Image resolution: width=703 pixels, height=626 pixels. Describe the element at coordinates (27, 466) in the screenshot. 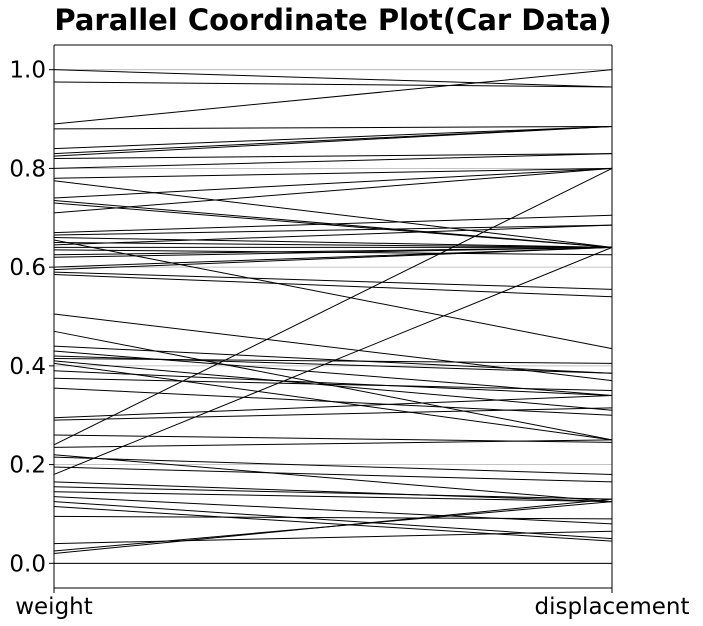

I see `ytick-label-1: 0.2` at that location.